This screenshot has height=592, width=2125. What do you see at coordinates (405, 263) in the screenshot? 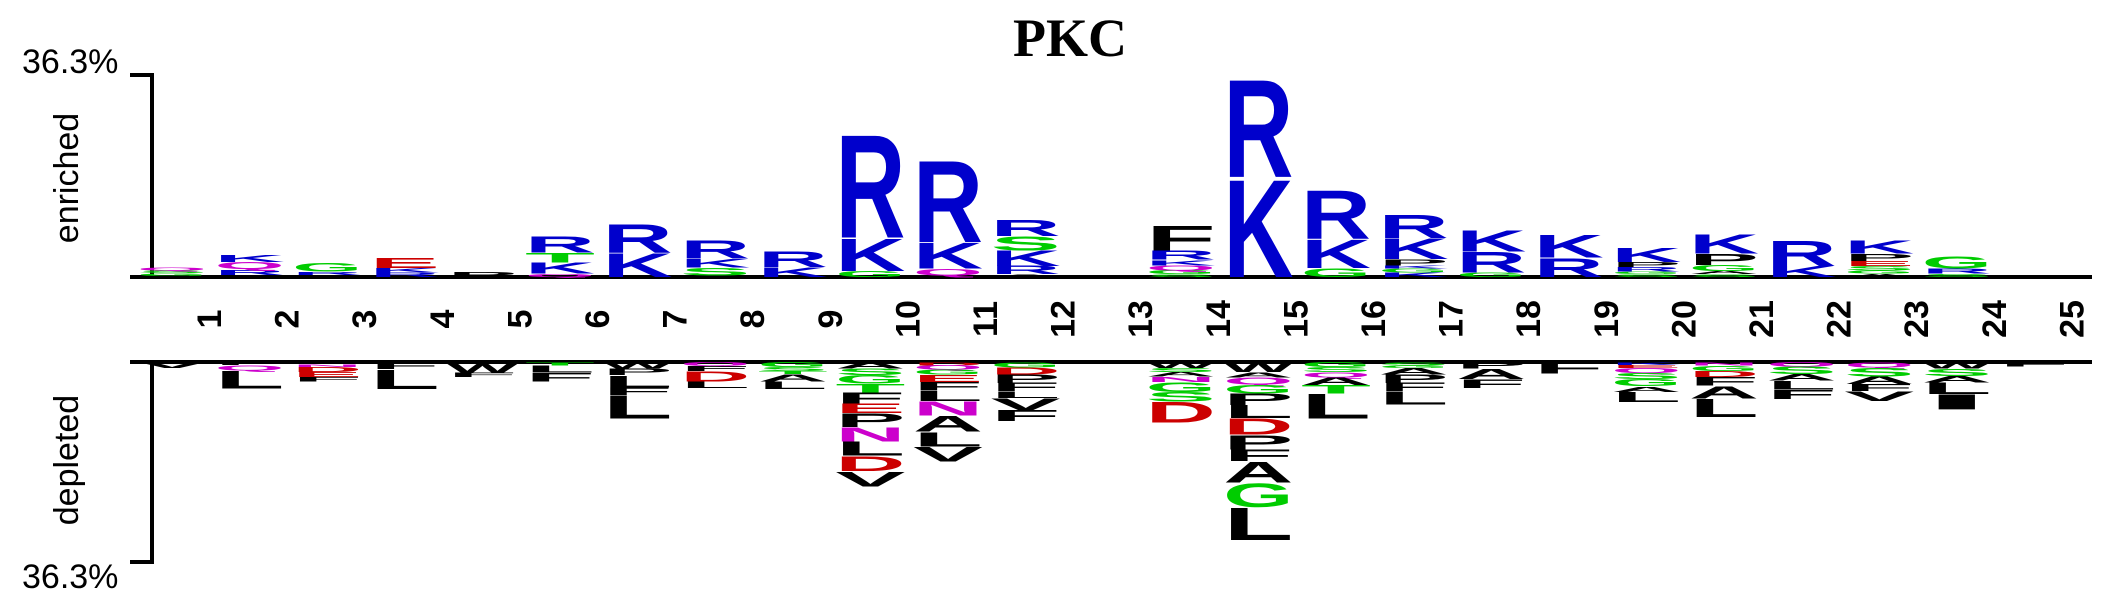
I see `enriched-letter-pos4-E: E` at bounding box center [405, 263].